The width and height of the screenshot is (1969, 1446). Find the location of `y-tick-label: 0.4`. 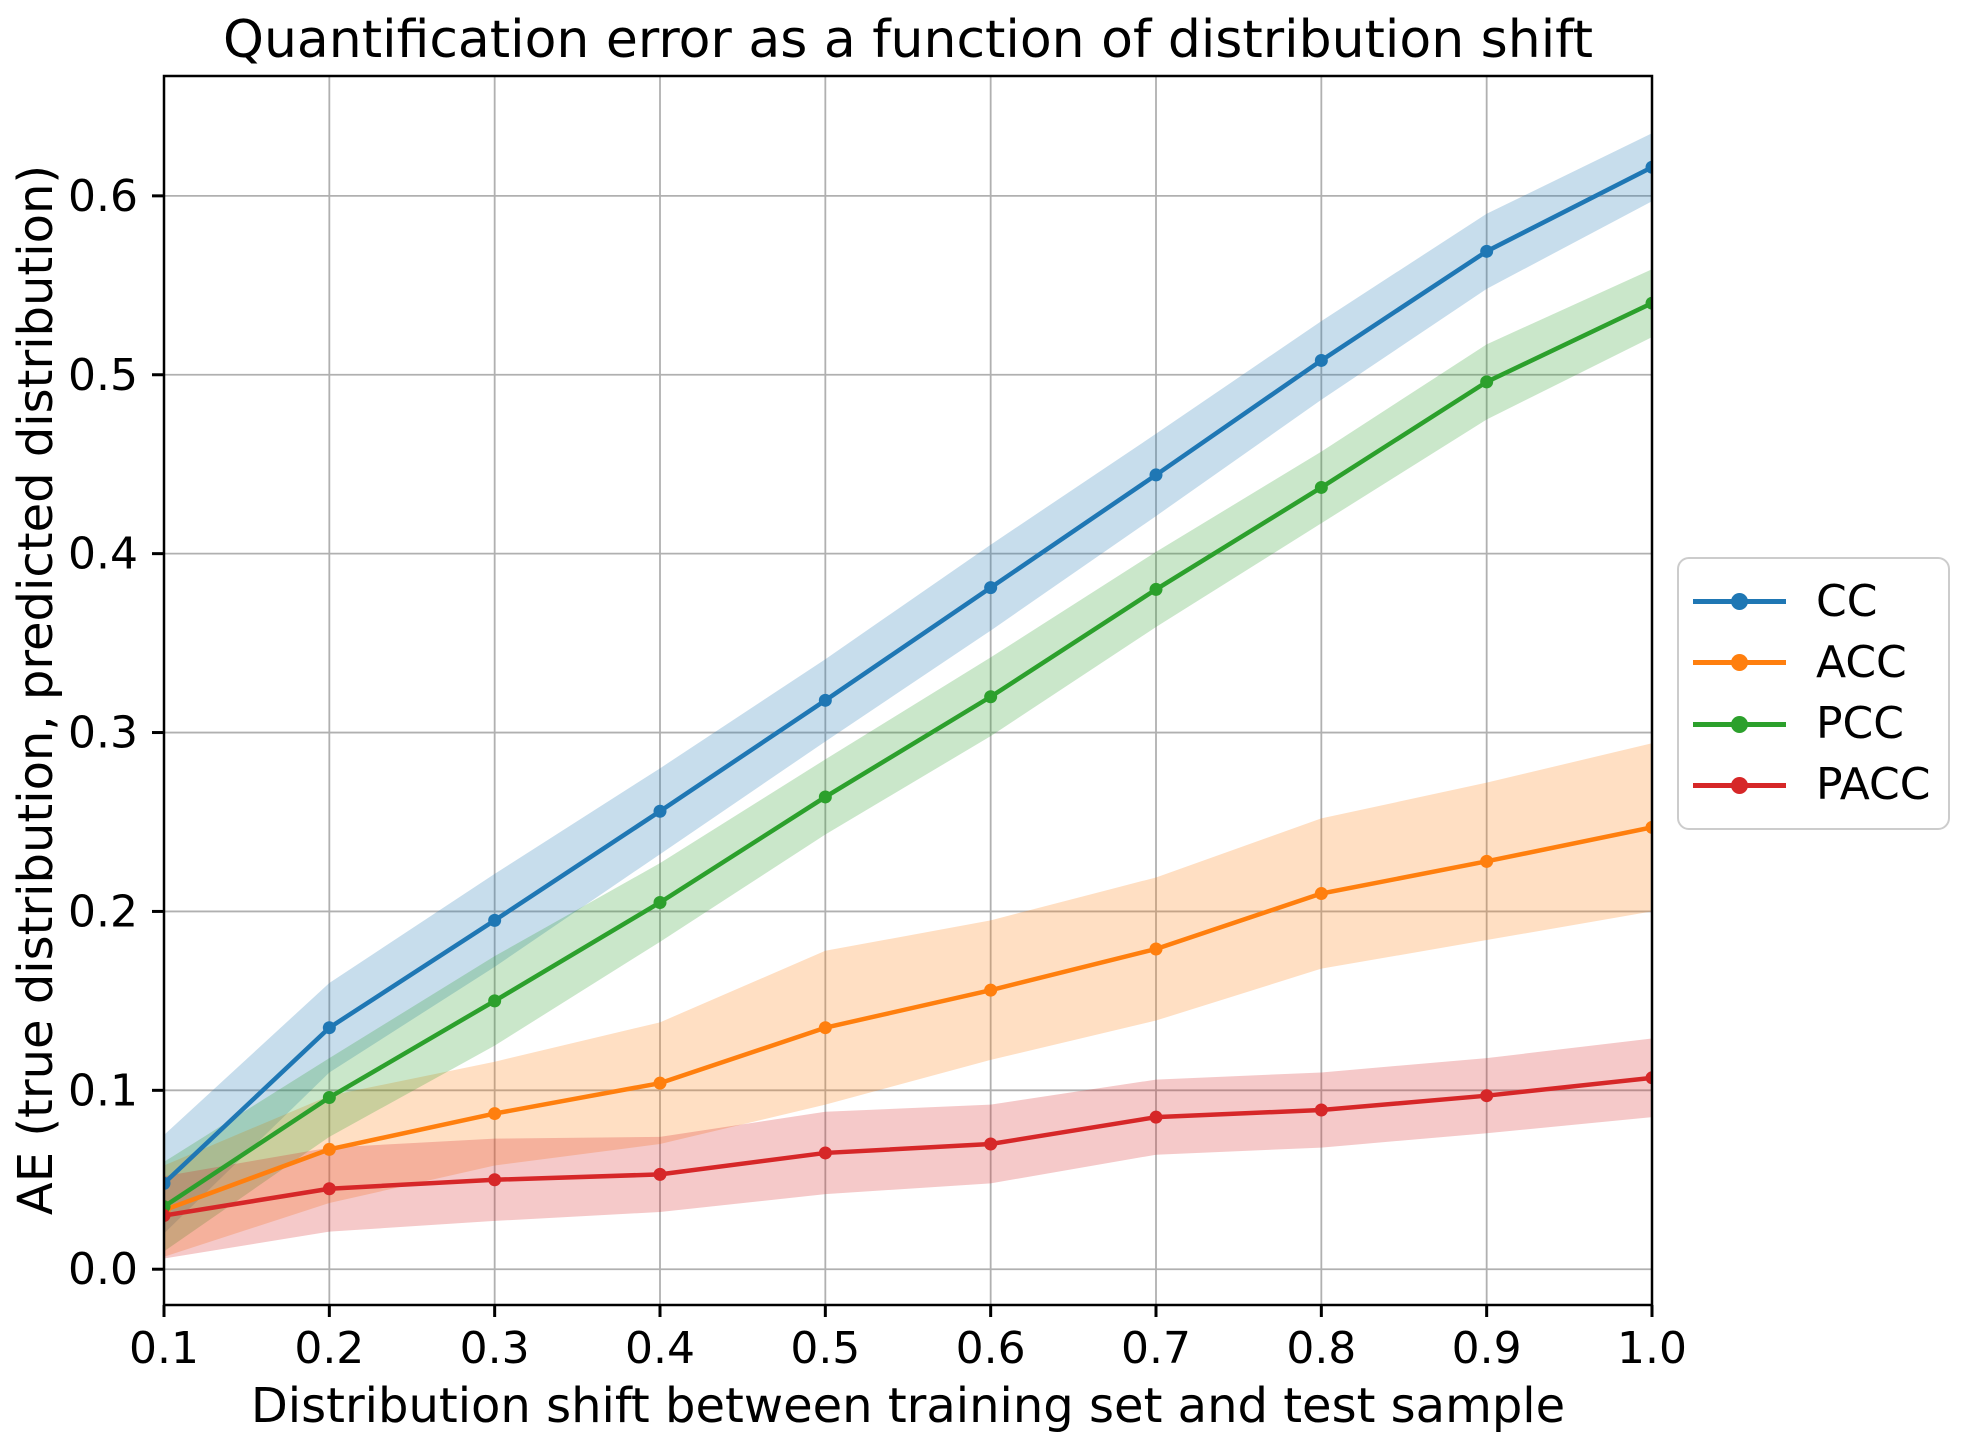

y-tick-label: 0.4 is located at coordinates (103, 554).